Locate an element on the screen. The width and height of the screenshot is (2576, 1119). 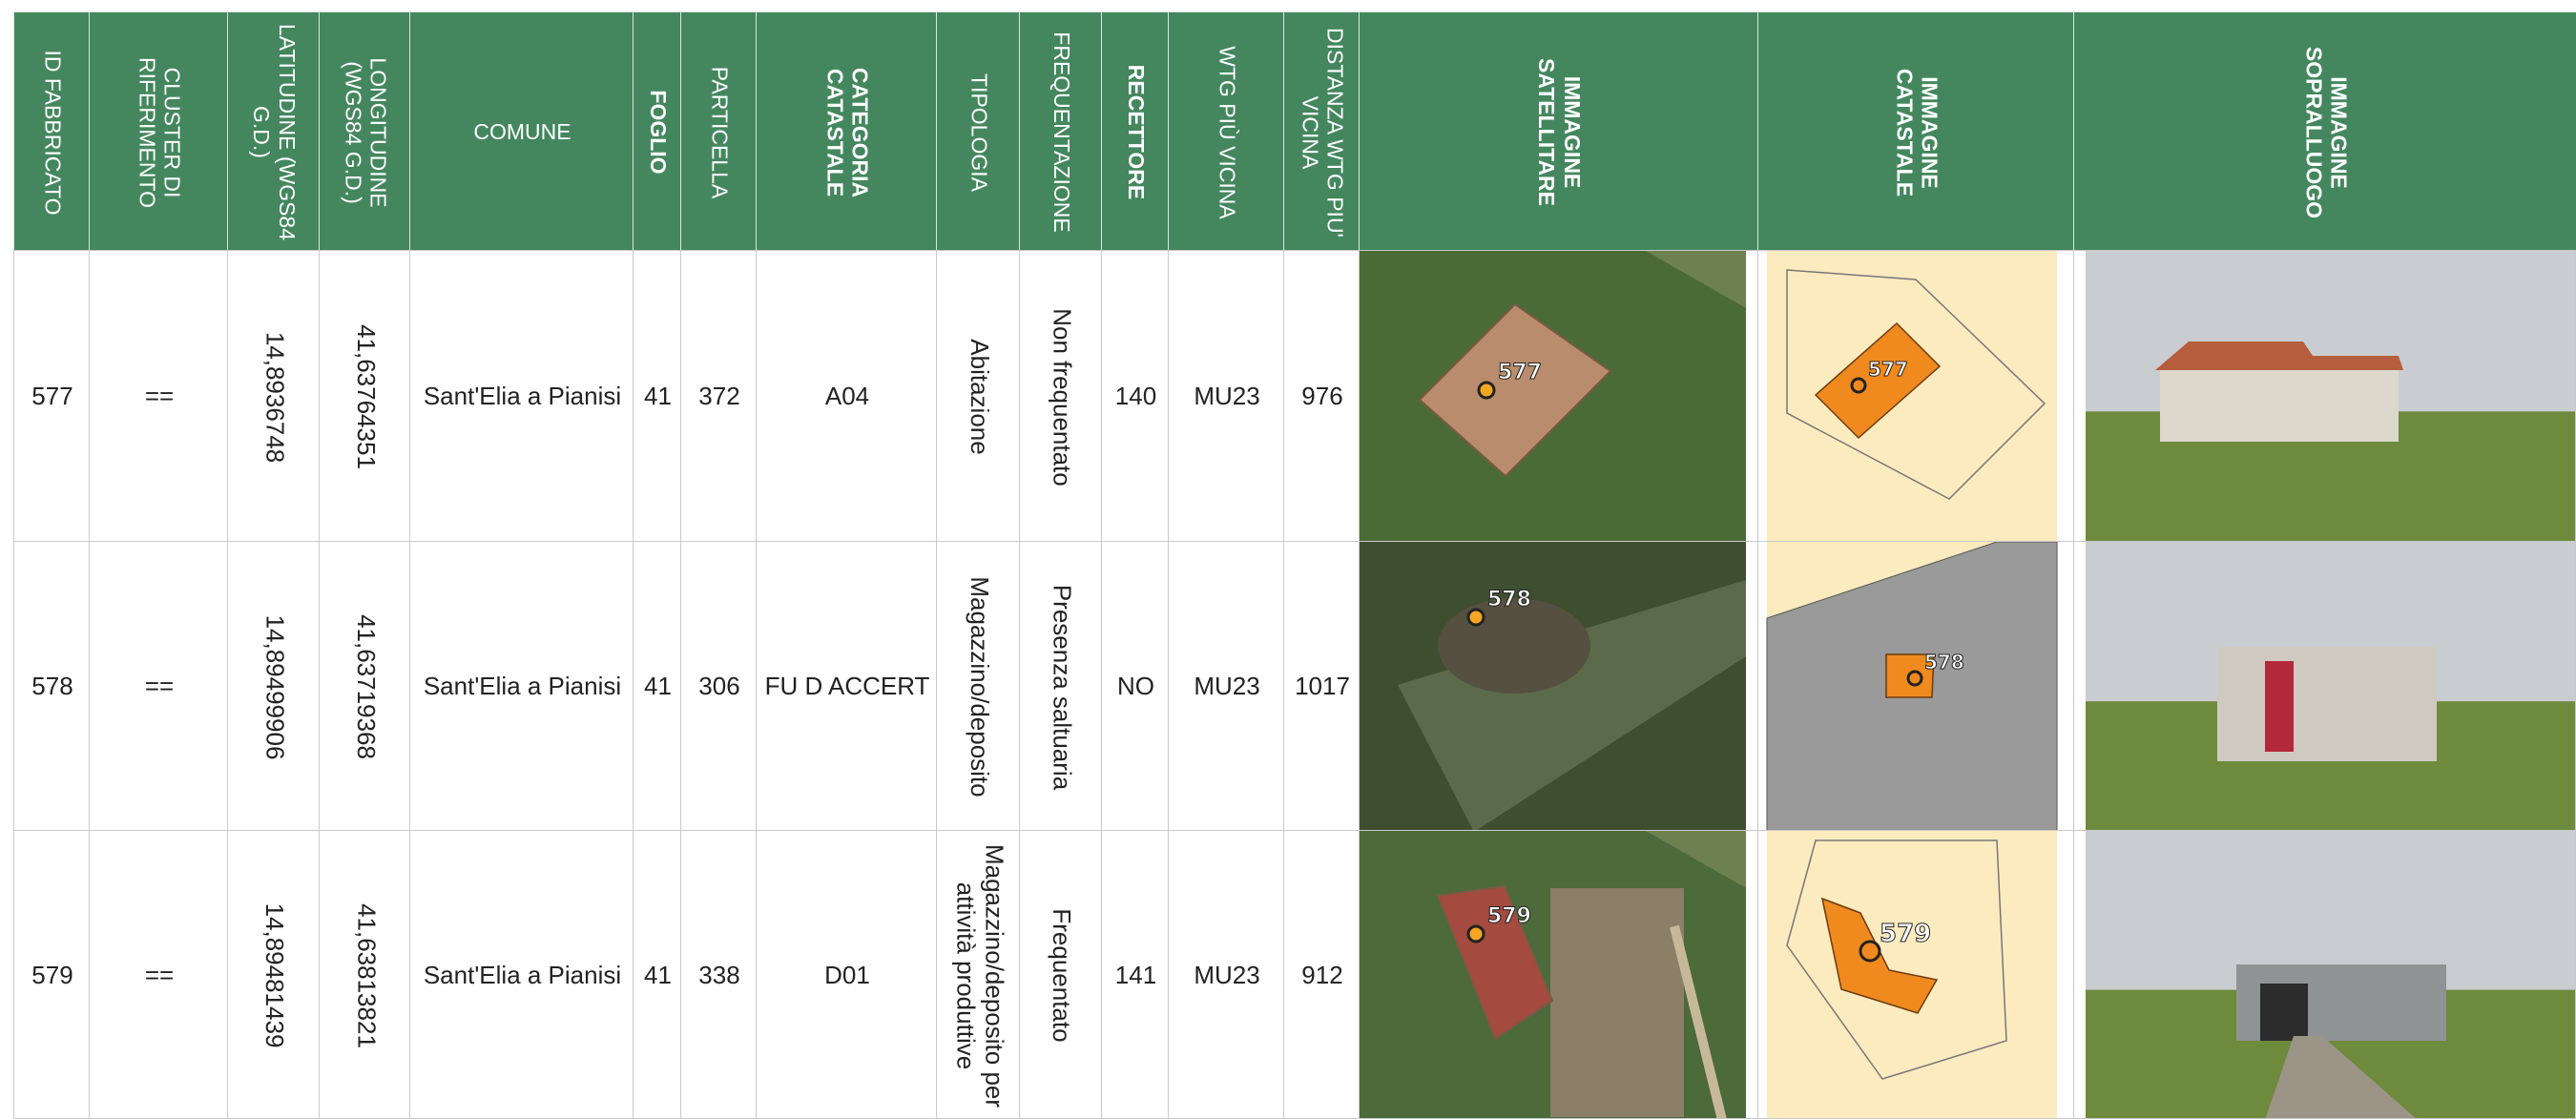
cadastral-image: 579 is located at coordinates (1912, 974).